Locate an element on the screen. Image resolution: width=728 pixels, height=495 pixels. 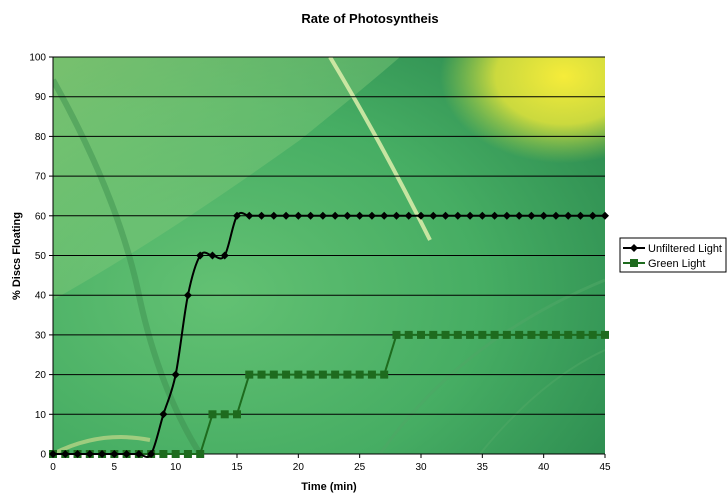
y-tick-label: 40 is located at coordinates (41, 296).